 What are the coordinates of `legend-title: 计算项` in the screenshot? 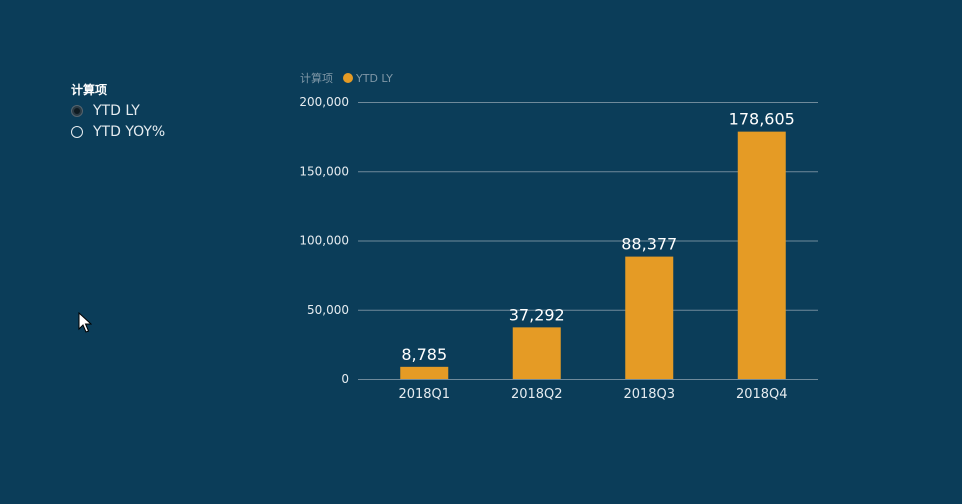 It's located at (316, 78).